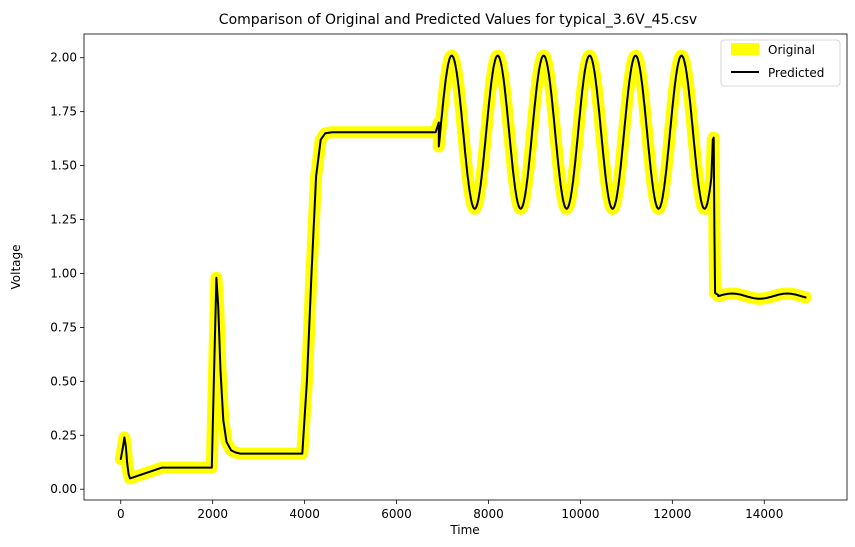  Describe the element at coordinates (63, 220) in the screenshot. I see `y-tick-label: 1.25` at that location.